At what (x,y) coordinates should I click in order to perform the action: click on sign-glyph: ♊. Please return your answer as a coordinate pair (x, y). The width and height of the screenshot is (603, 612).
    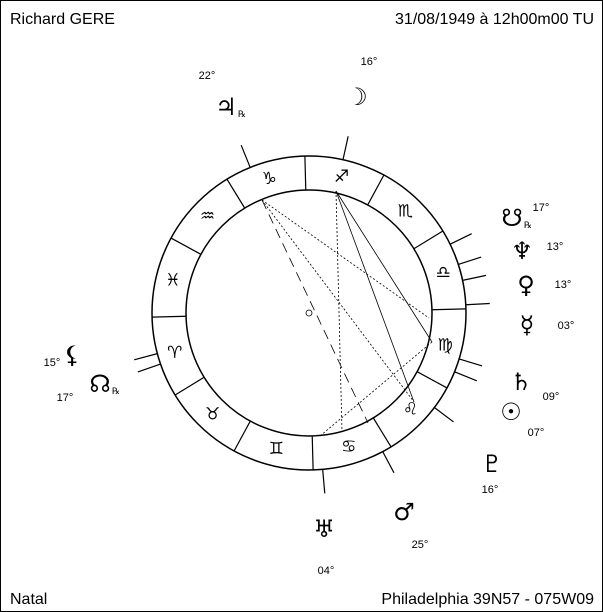
    Looking at the image, I should click on (276, 449).